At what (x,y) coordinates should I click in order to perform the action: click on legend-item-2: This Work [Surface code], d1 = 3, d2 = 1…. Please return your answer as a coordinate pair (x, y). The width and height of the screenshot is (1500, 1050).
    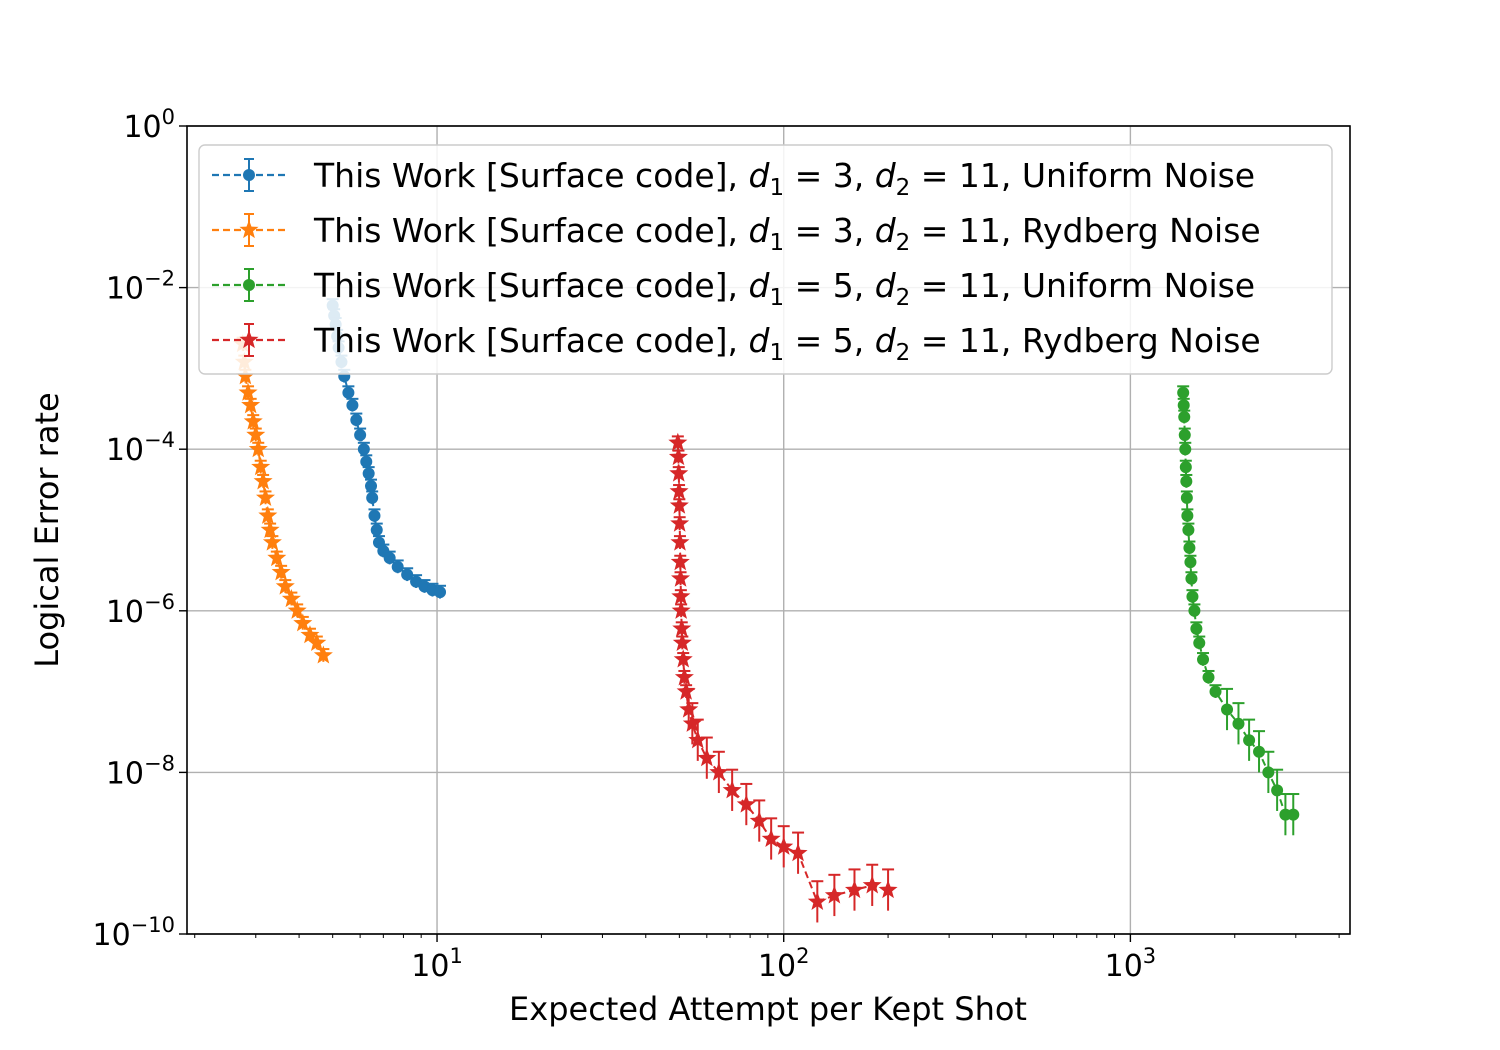
    Looking at the image, I should click on (736, 233).